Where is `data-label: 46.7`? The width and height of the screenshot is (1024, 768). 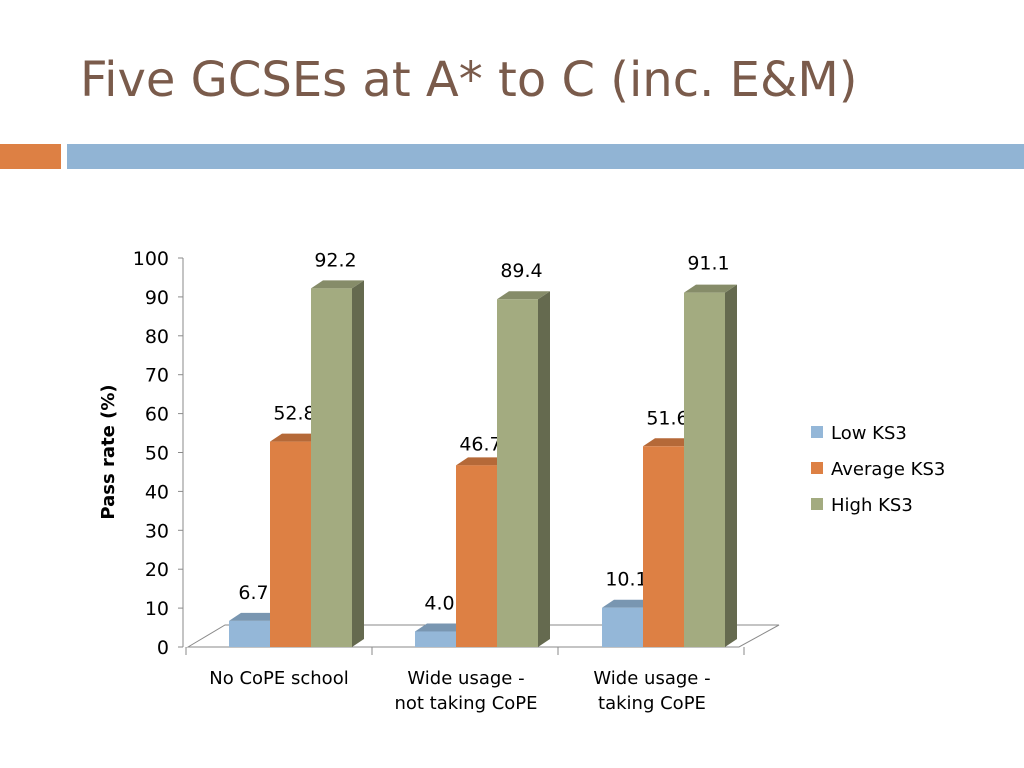
data-label: 46.7 is located at coordinates (480, 444).